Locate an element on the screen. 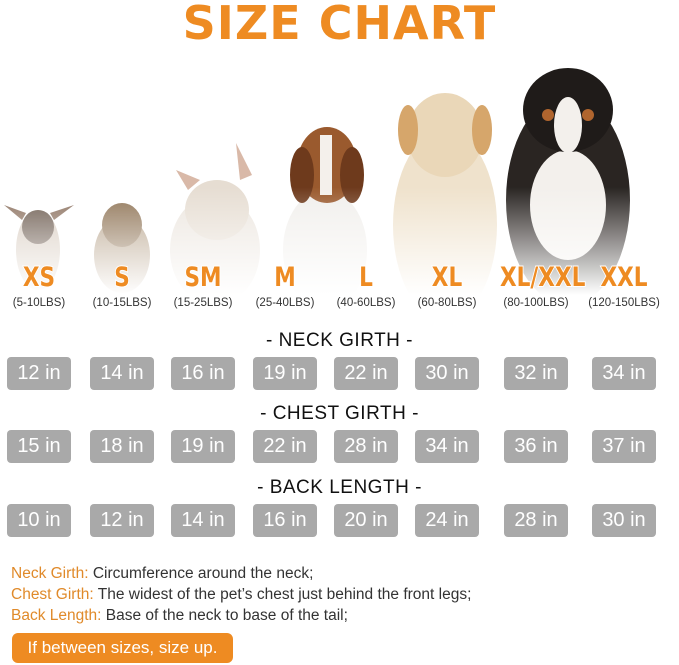  size-label: XL/XXL is located at coordinates (542, 277).